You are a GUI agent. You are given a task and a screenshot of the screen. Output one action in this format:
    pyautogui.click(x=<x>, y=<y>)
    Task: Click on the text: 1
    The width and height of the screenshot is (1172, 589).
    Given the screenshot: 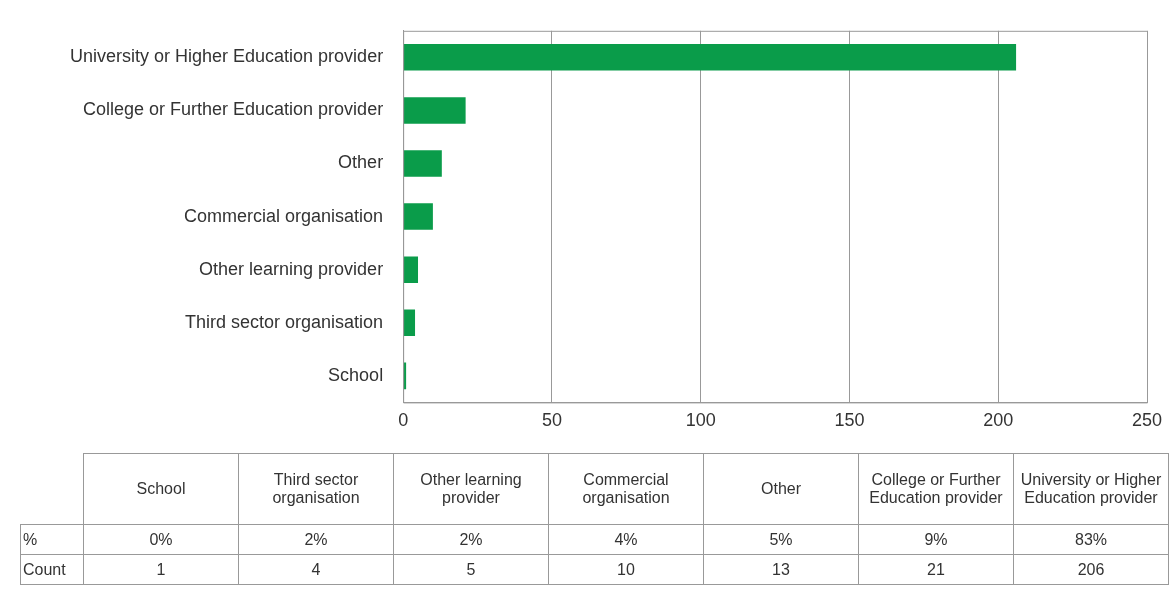 What is the action you would take?
    pyautogui.click(x=161, y=569)
    